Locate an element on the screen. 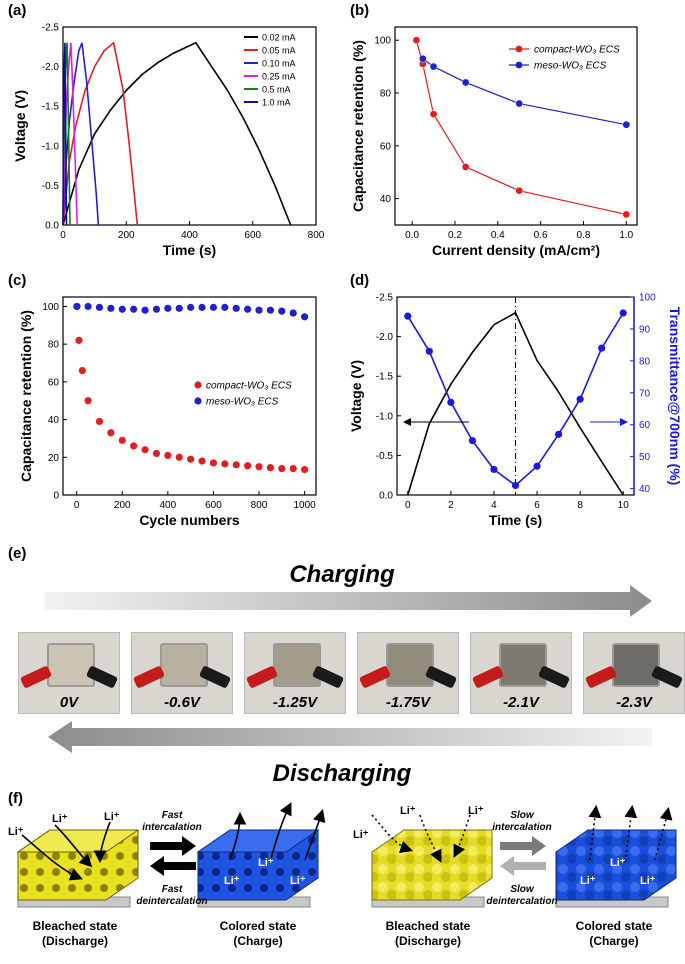 The image size is (685, 964). discharging-arrow is located at coordinates (350, 737).